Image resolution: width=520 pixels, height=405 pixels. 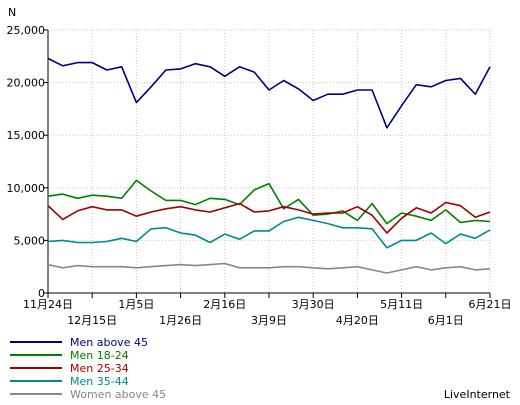 What do you see at coordinates (401, 304) in the screenshot?
I see `x-tick-label: 5月11日` at bounding box center [401, 304].